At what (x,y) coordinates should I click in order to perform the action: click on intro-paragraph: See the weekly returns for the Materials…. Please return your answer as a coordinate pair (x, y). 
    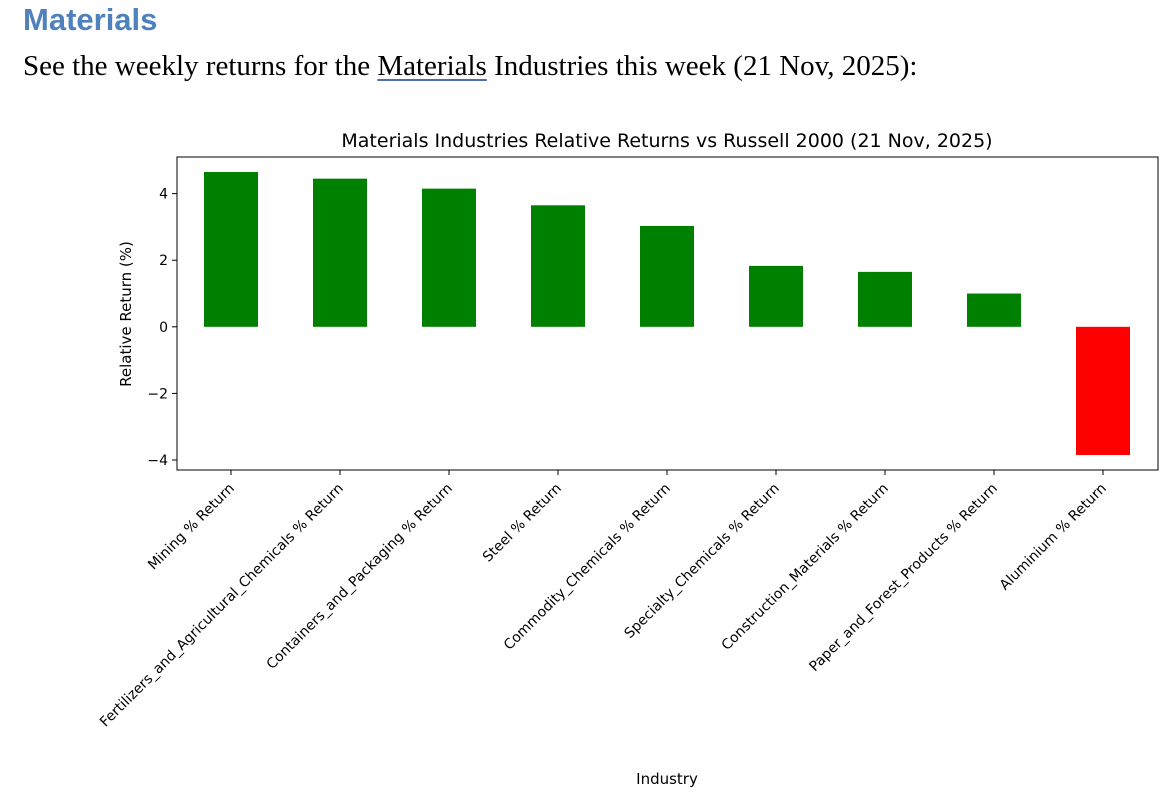
    Looking at the image, I should click on (470, 66).